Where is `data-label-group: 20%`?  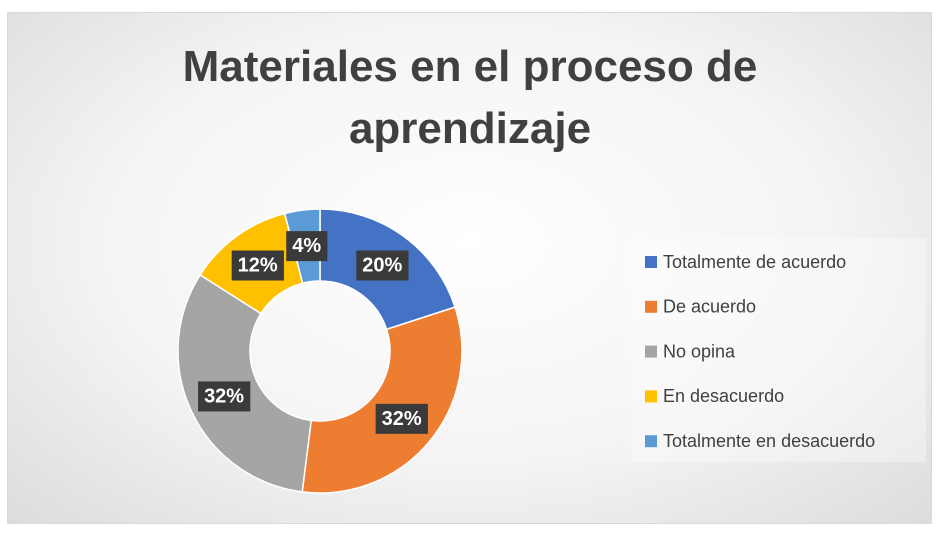 data-label-group: 20% is located at coordinates (382, 265).